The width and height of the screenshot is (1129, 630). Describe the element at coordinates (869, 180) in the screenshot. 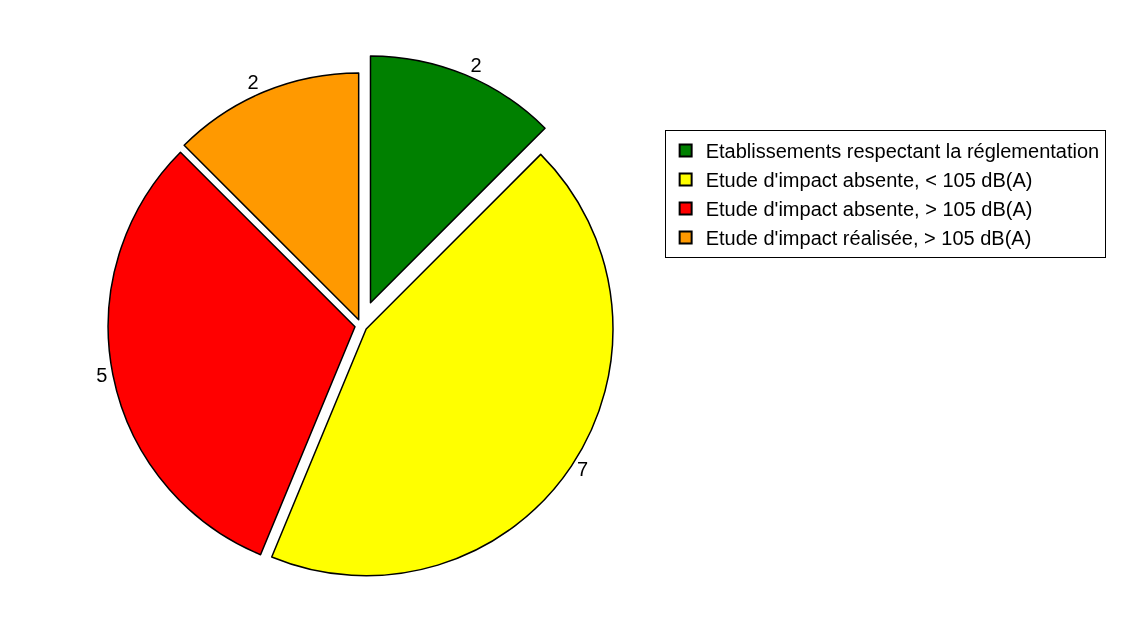

I see `legend-label: Etude d'impact absente, < 105 dB(A)` at that location.